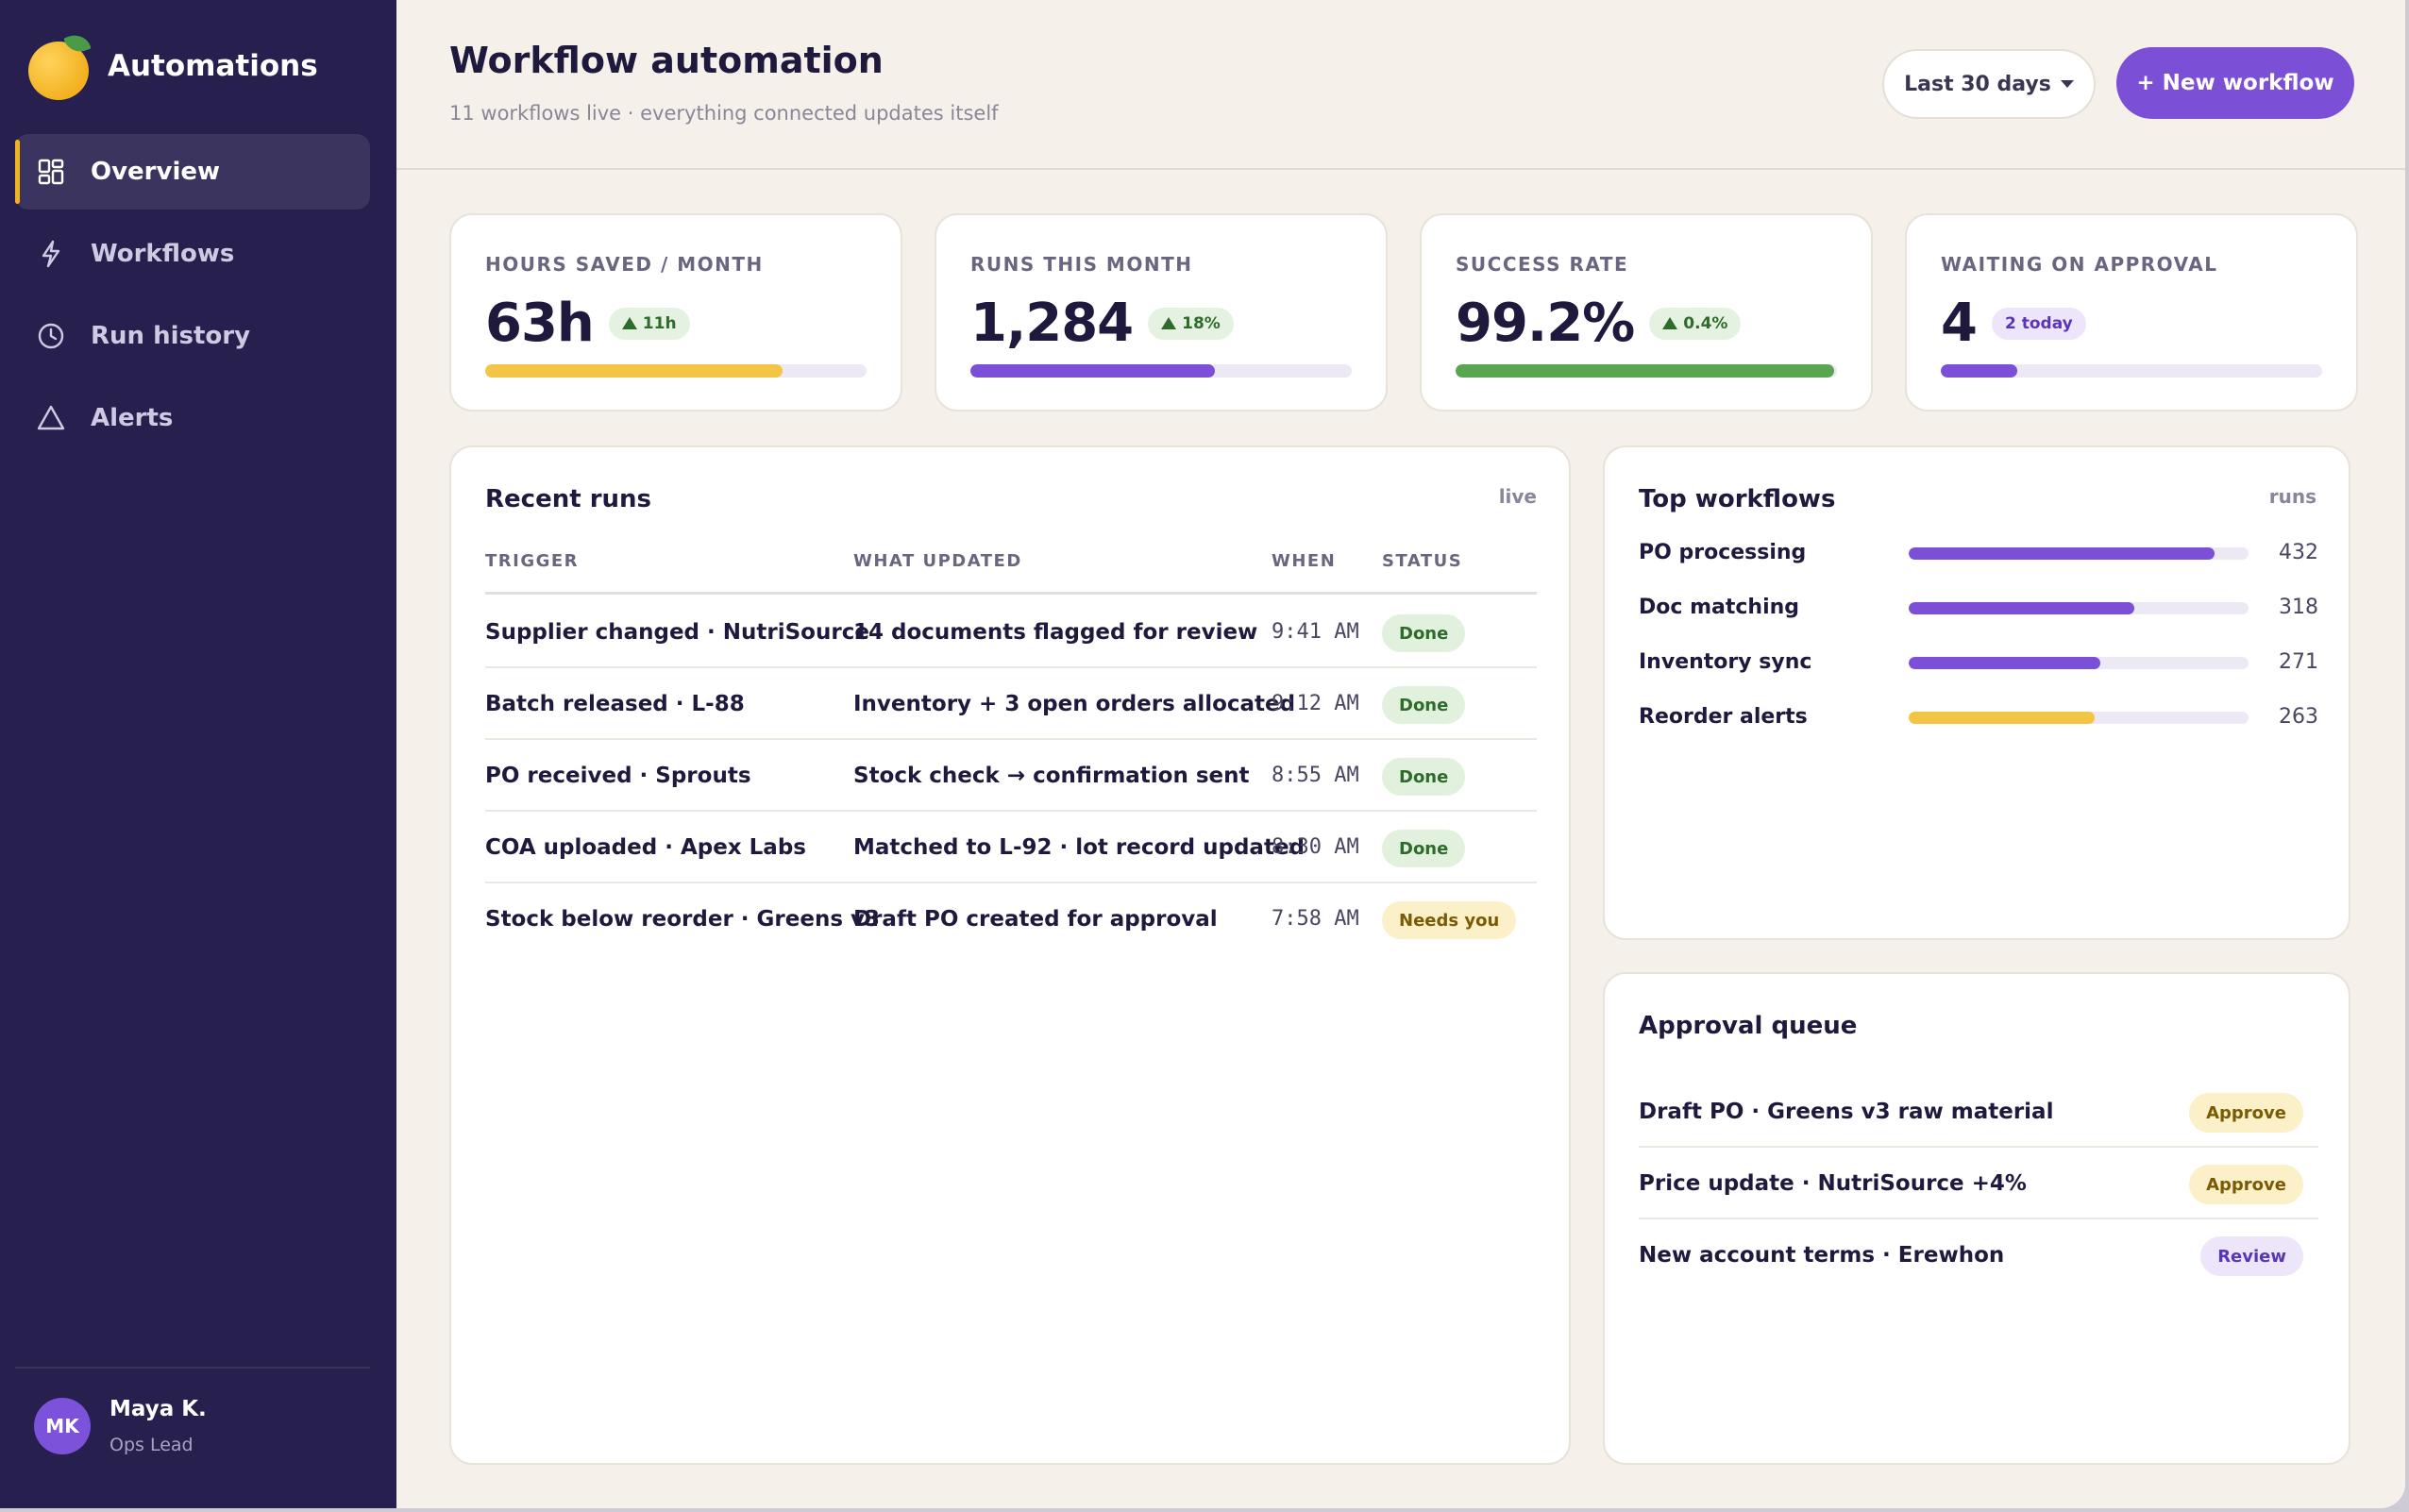 The width and height of the screenshot is (2409, 1512). What do you see at coordinates (120, 1426) in the screenshot?
I see `user-profile: MK Maya K. Ops Lead` at bounding box center [120, 1426].